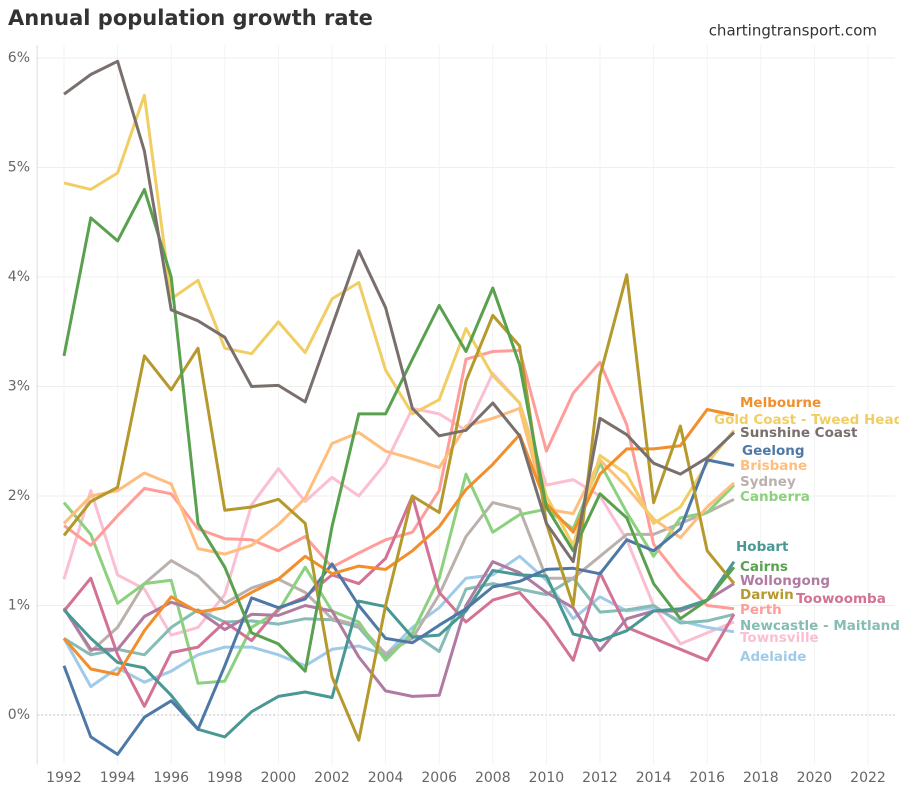 This screenshot has height=791, width=899. Describe the element at coordinates (799, 433) in the screenshot. I see `legend-label: Sunshine Coast` at that location.